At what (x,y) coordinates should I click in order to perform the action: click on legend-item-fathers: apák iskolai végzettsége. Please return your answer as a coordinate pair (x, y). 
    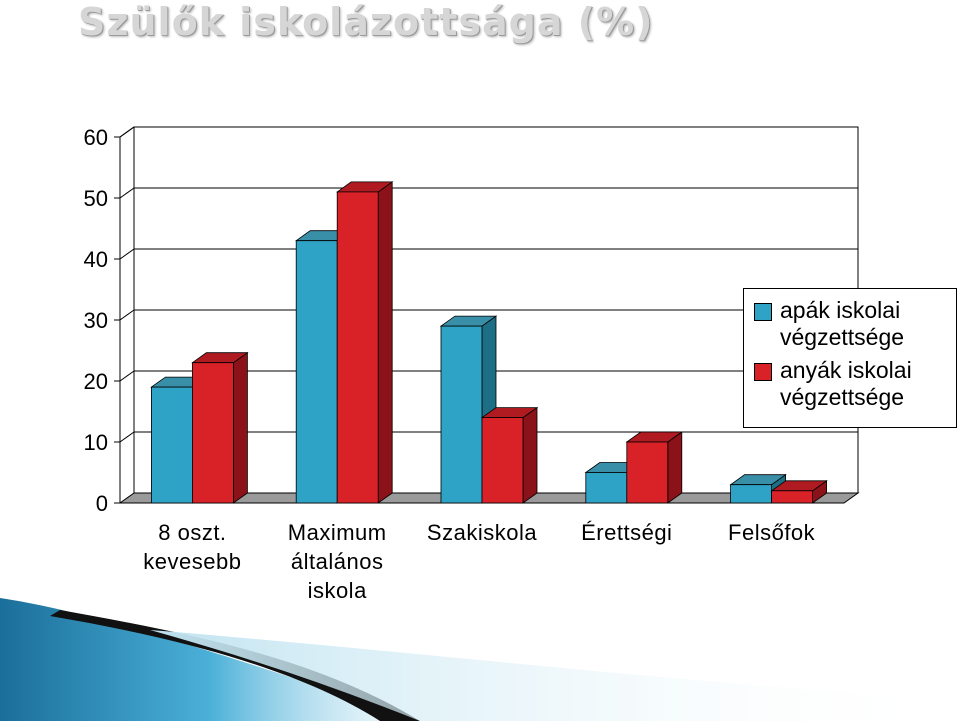
    Looking at the image, I should click on (855, 324).